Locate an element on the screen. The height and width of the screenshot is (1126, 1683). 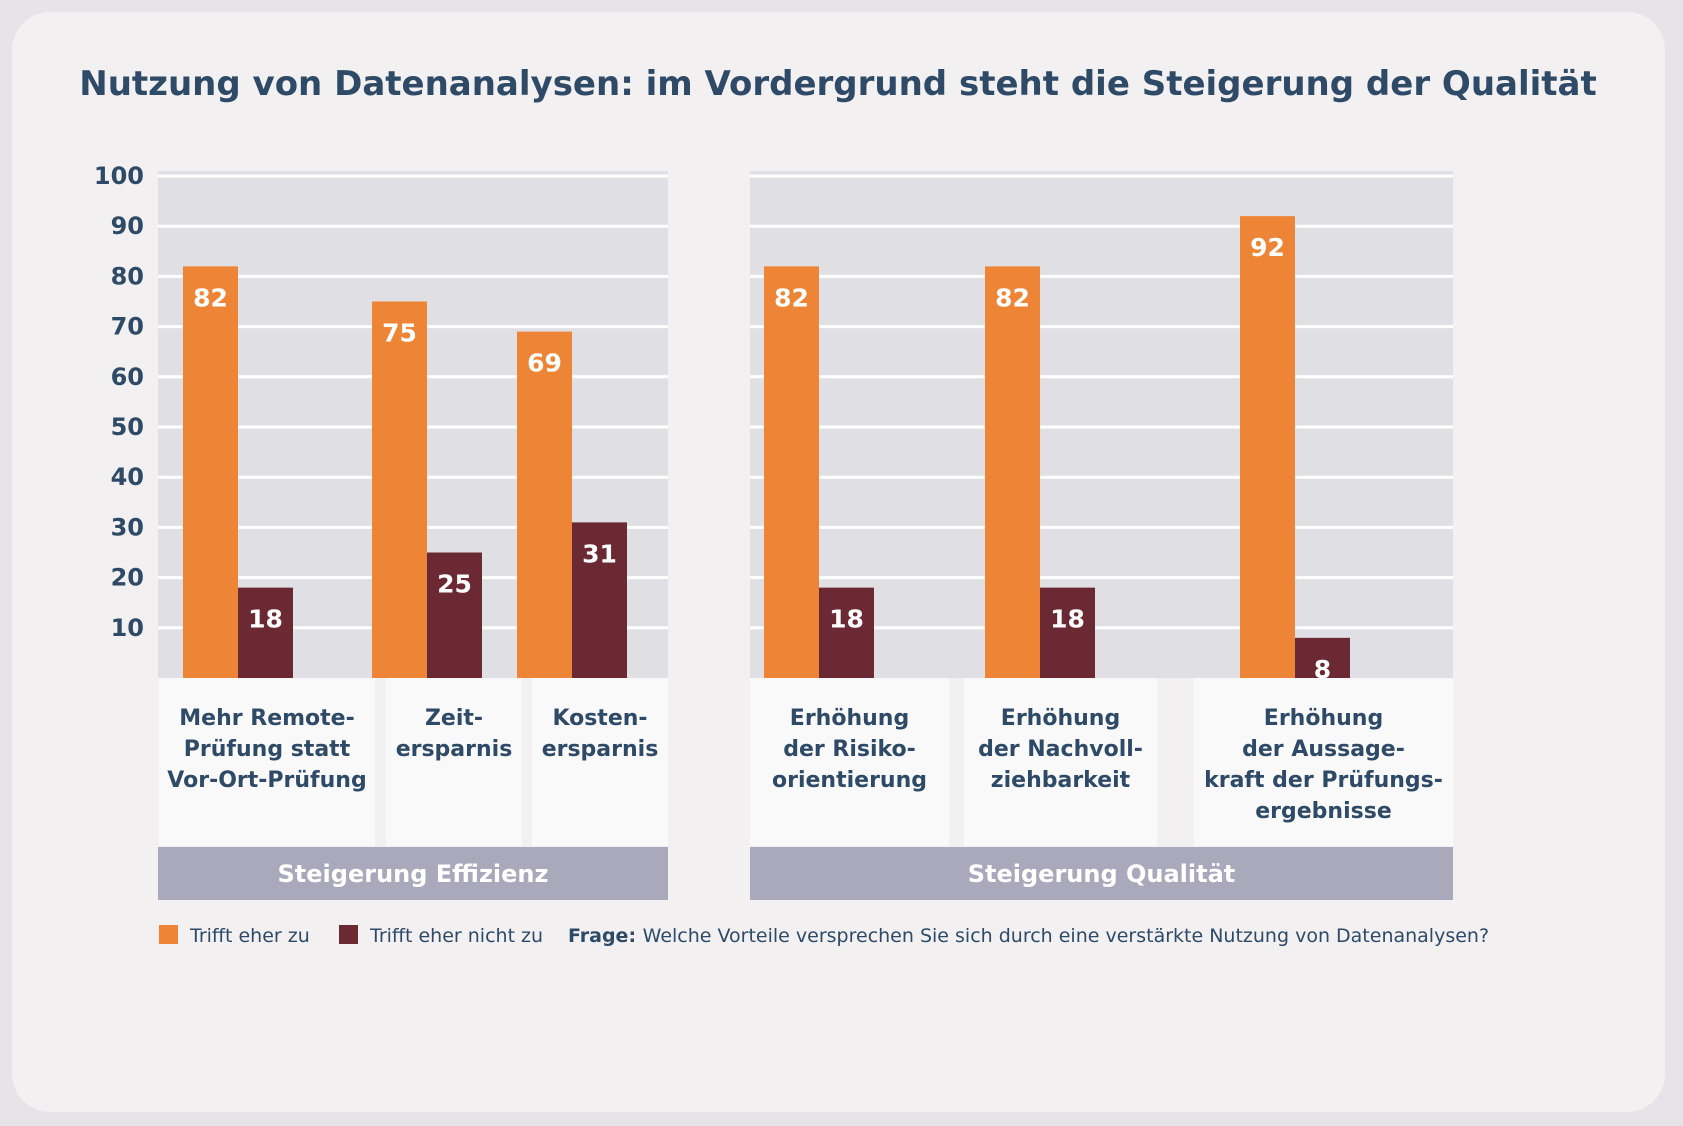
category-label: ergebnisse is located at coordinates (1323, 811).